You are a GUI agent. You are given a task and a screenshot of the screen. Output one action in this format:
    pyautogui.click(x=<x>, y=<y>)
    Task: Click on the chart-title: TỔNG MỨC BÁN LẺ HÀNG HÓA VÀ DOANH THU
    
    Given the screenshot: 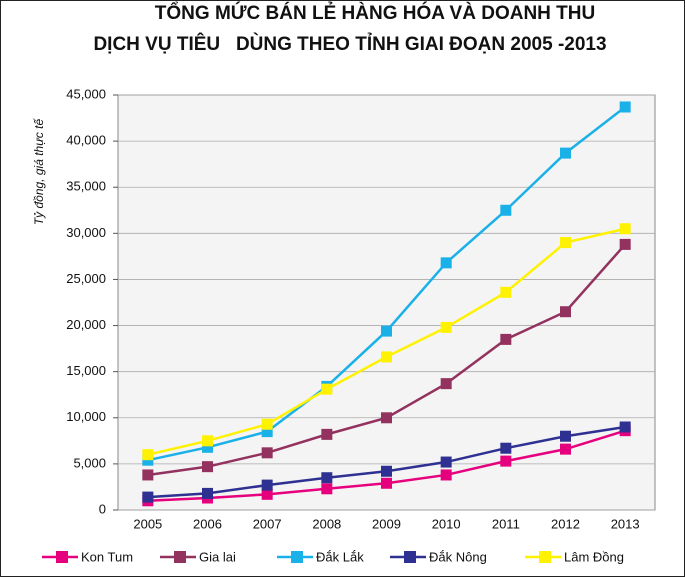 What is the action you would take?
    pyautogui.click(x=375, y=13)
    